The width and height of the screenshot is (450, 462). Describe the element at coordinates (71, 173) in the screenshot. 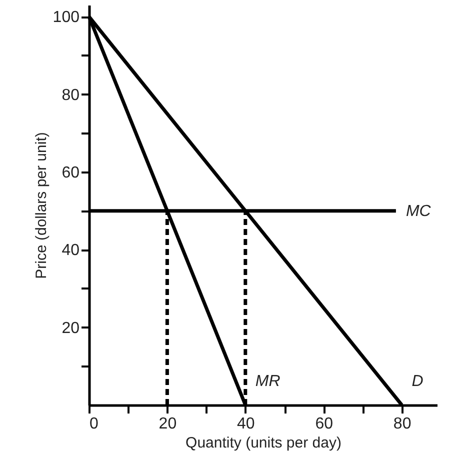

I see `y-tick-label: 60` at that location.